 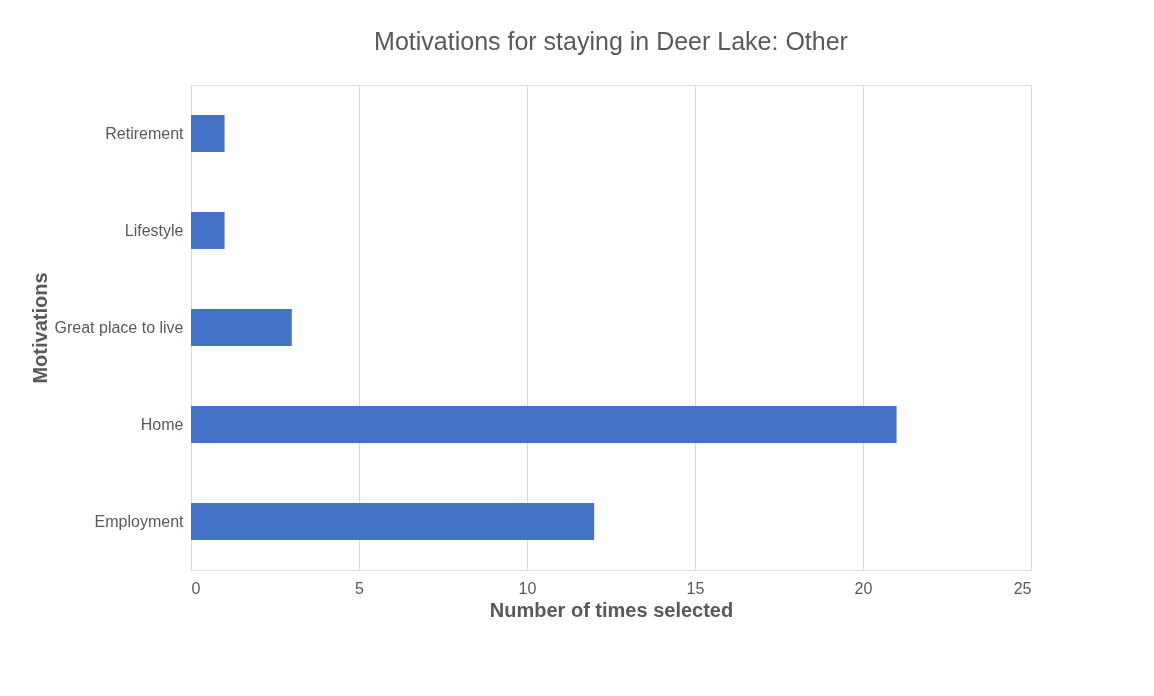 I want to click on chart-title: Motivations for staying in Deer Lake: Other, so click(x=611, y=41).